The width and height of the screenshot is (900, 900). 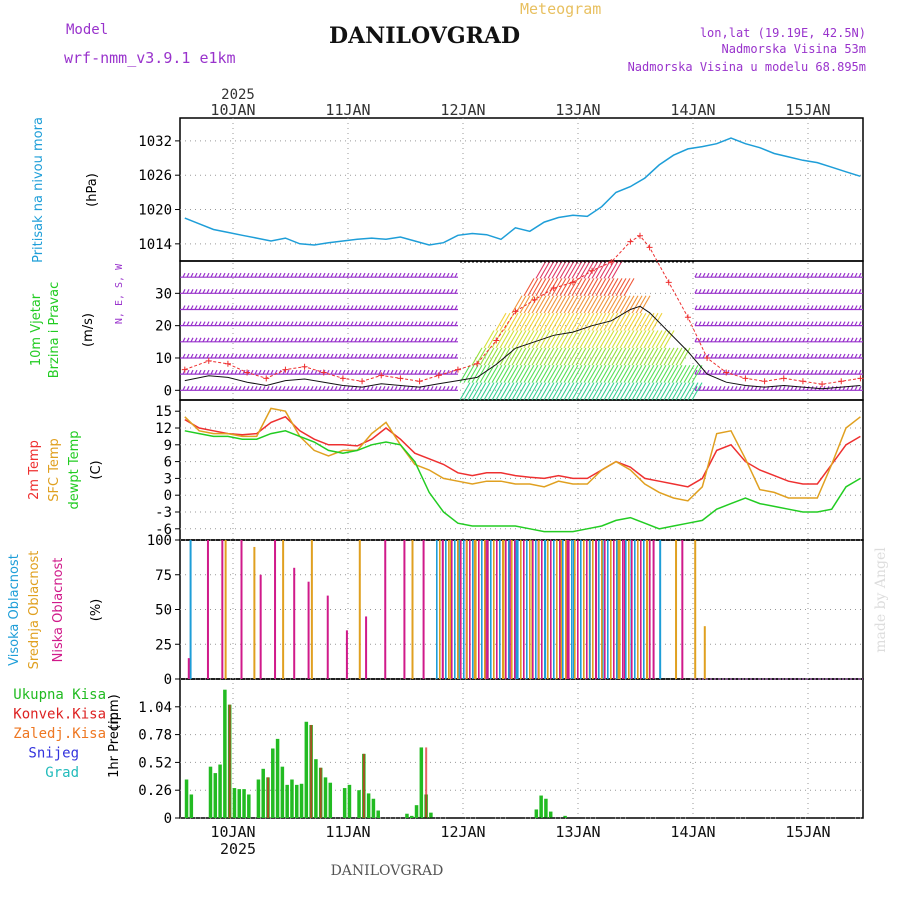 What do you see at coordinates (462, 110) in the screenshot?
I see `top-tick-label: 12JAN` at bounding box center [462, 110].